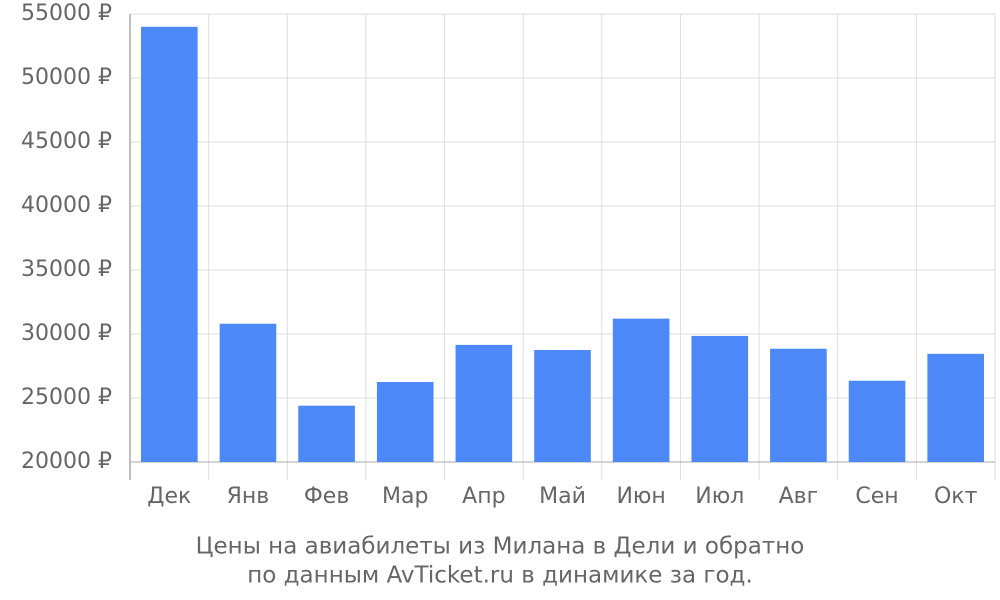 This screenshot has width=1000, height=600. Describe the element at coordinates (876, 496) in the screenshot. I see `x-tick-label: Сен` at that location.